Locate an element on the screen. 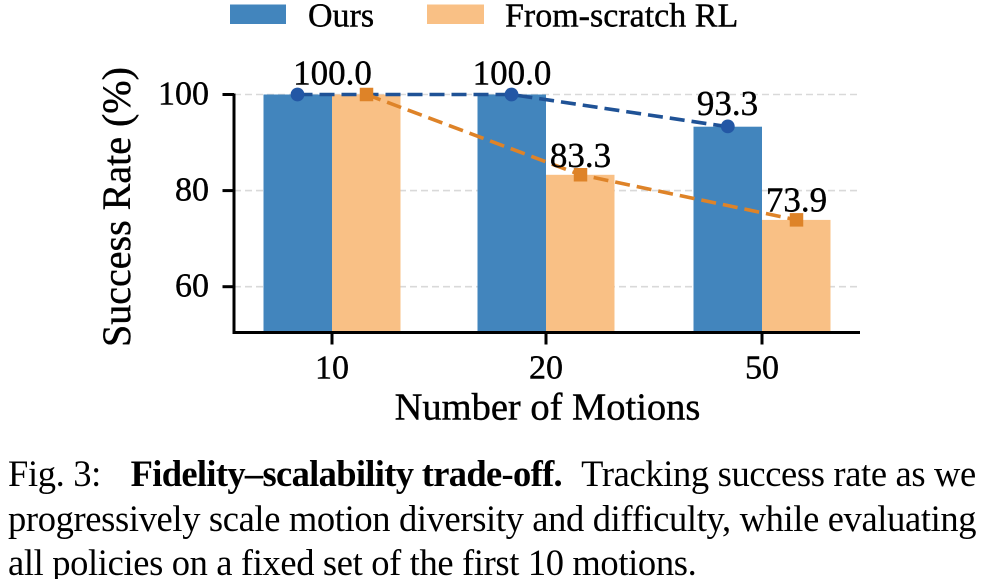  svg-text: Success Rate (%) is located at coordinates (116, 207).